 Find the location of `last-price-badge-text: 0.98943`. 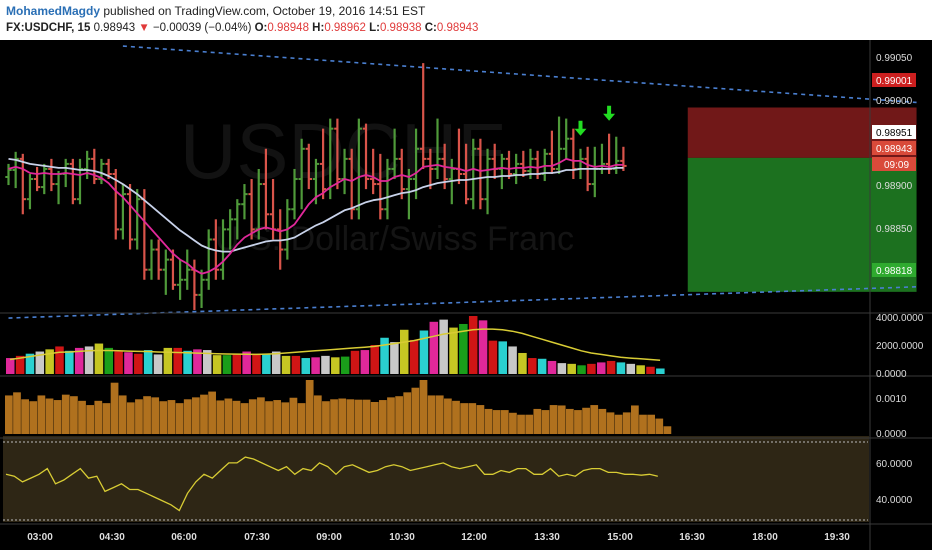

last-price-badge-text: 0.98943 is located at coordinates (894, 149).